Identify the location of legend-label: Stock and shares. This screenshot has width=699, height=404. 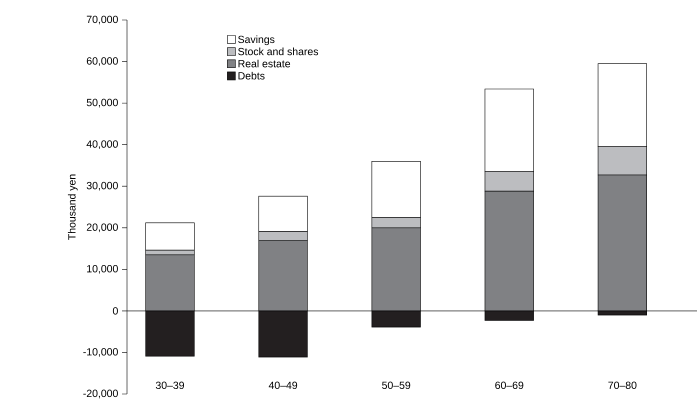
(278, 52).